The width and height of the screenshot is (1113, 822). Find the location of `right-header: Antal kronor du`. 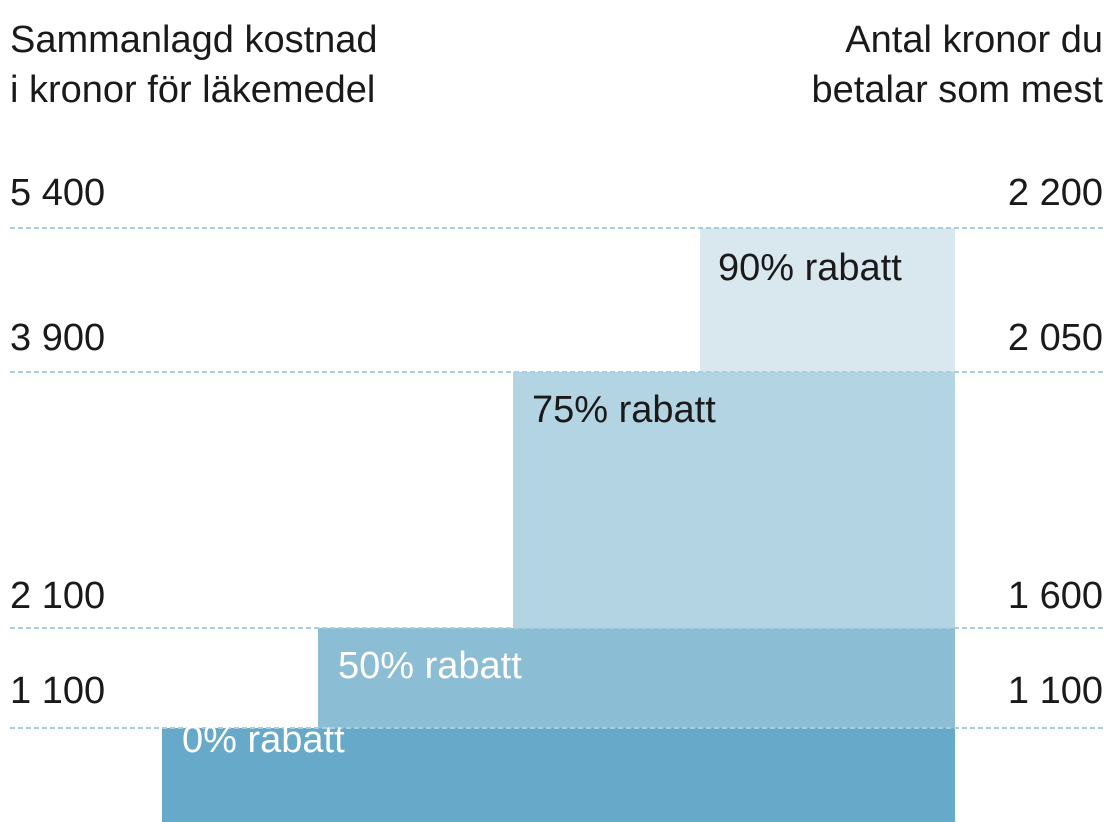

right-header: Antal kronor du is located at coordinates (974, 40).